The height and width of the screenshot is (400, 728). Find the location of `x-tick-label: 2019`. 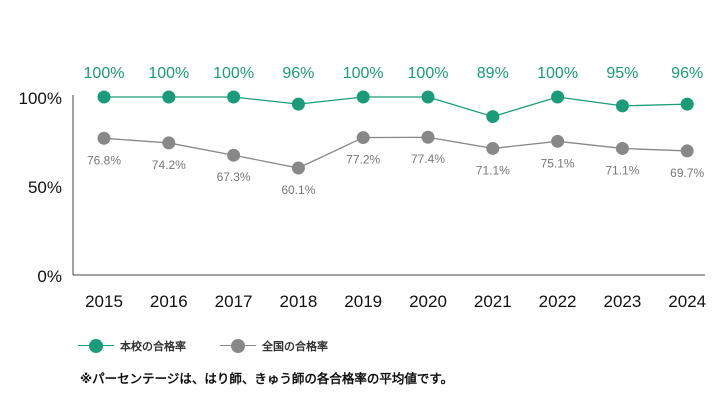

x-tick-label: 2019 is located at coordinates (363, 301).